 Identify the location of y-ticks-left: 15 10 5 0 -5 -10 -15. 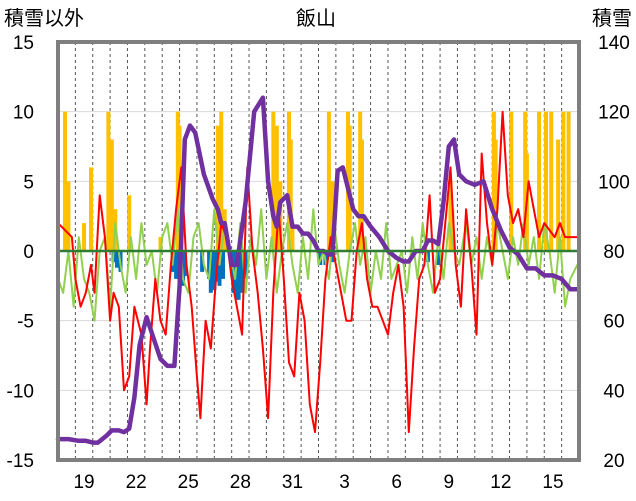
(20, 252).